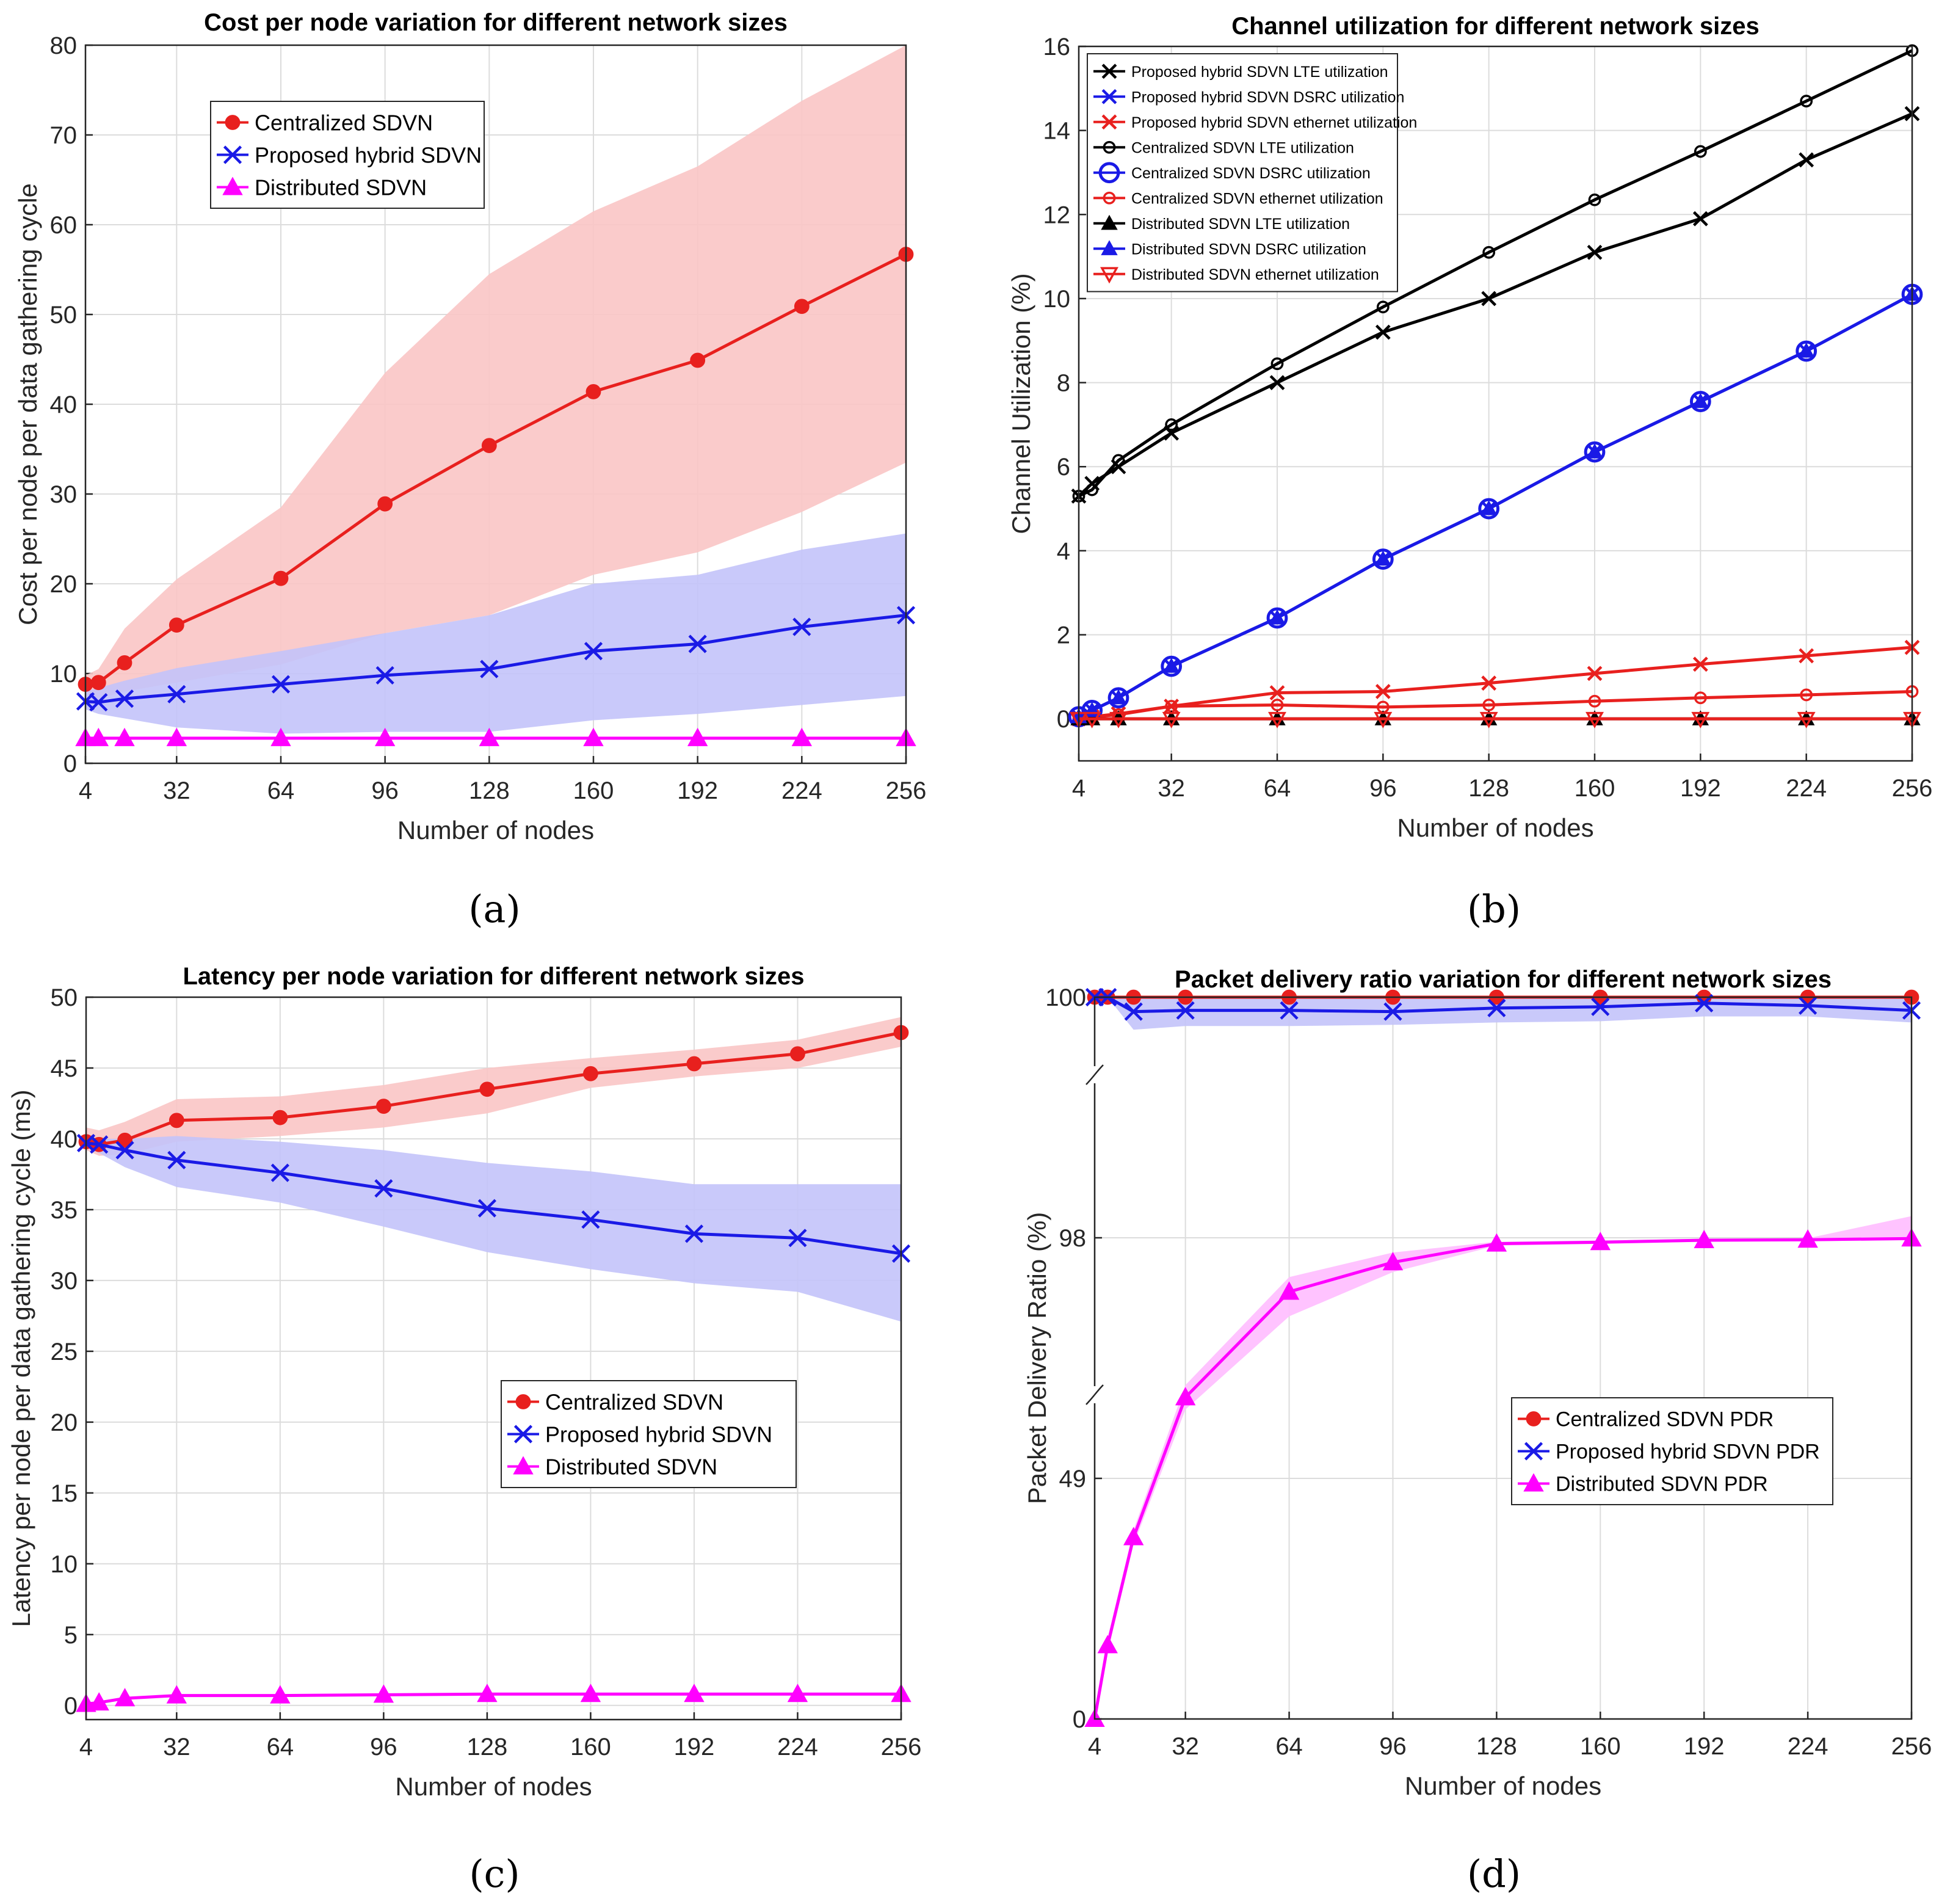  Describe the element at coordinates (659, 1434) in the screenshot. I see `legend-label: Proposed hybrid SDVN` at that location.